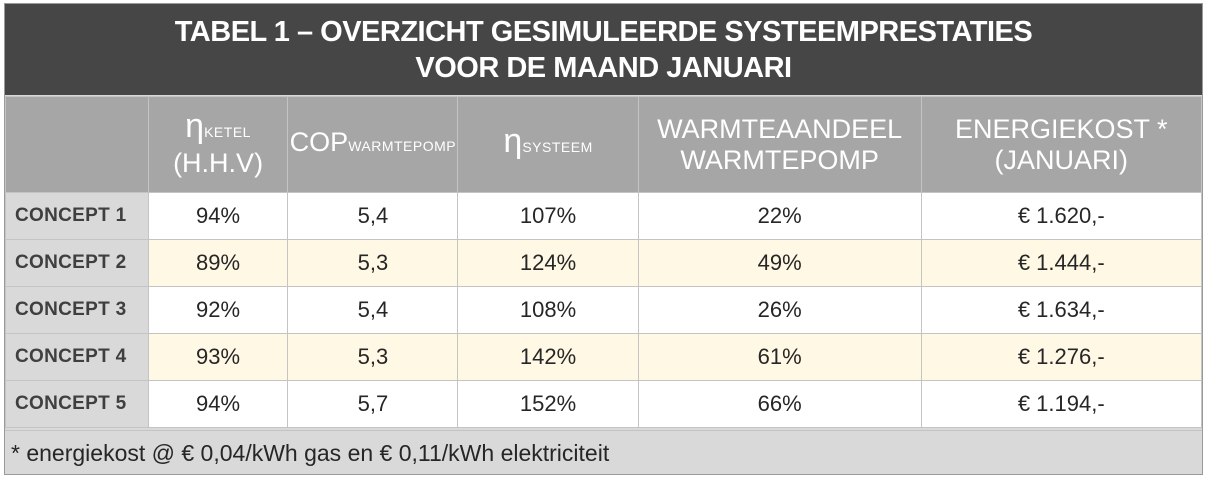 This screenshot has height=480, width=1208. What do you see at coordinates (1061, 128) in the screenshot?
I see `energiekost-line-1: ENERGIEKOST *` at bounding box center [1061, 128].